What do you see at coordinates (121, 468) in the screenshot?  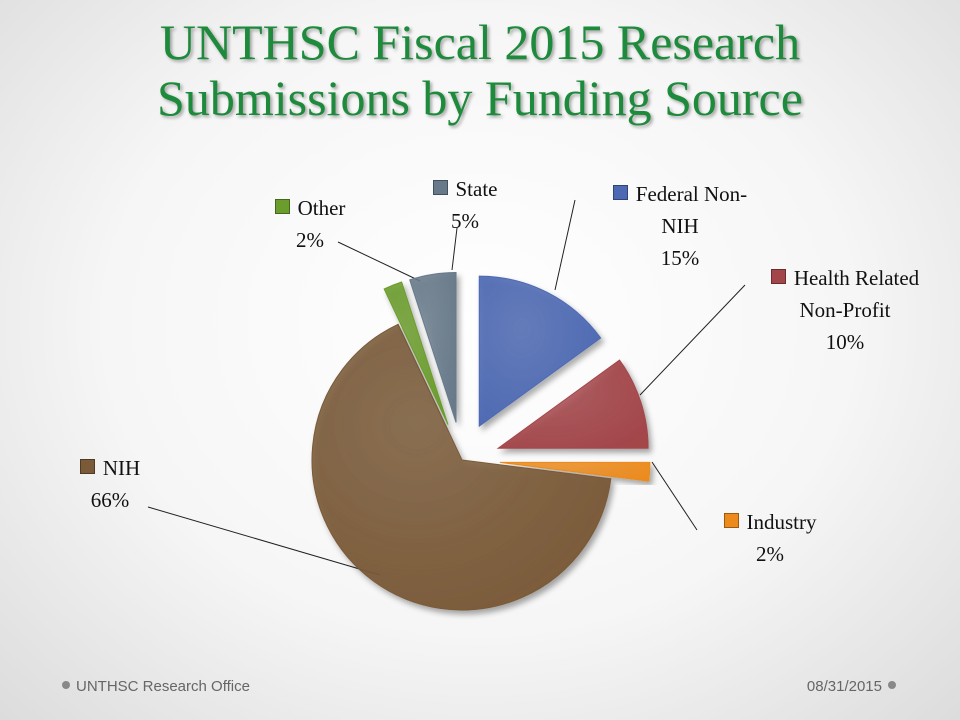 I see `category-name: NIH` at bounding box center [121, 468].